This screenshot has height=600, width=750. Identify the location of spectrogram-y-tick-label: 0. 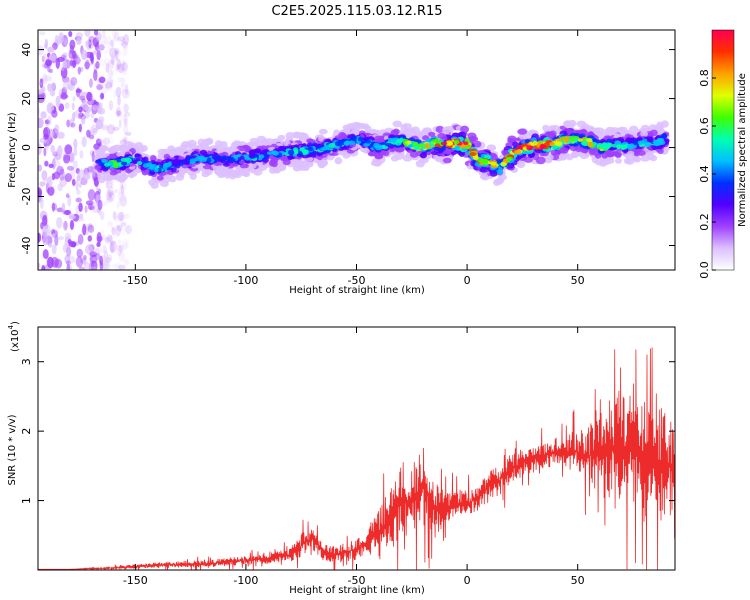
(26, 147).